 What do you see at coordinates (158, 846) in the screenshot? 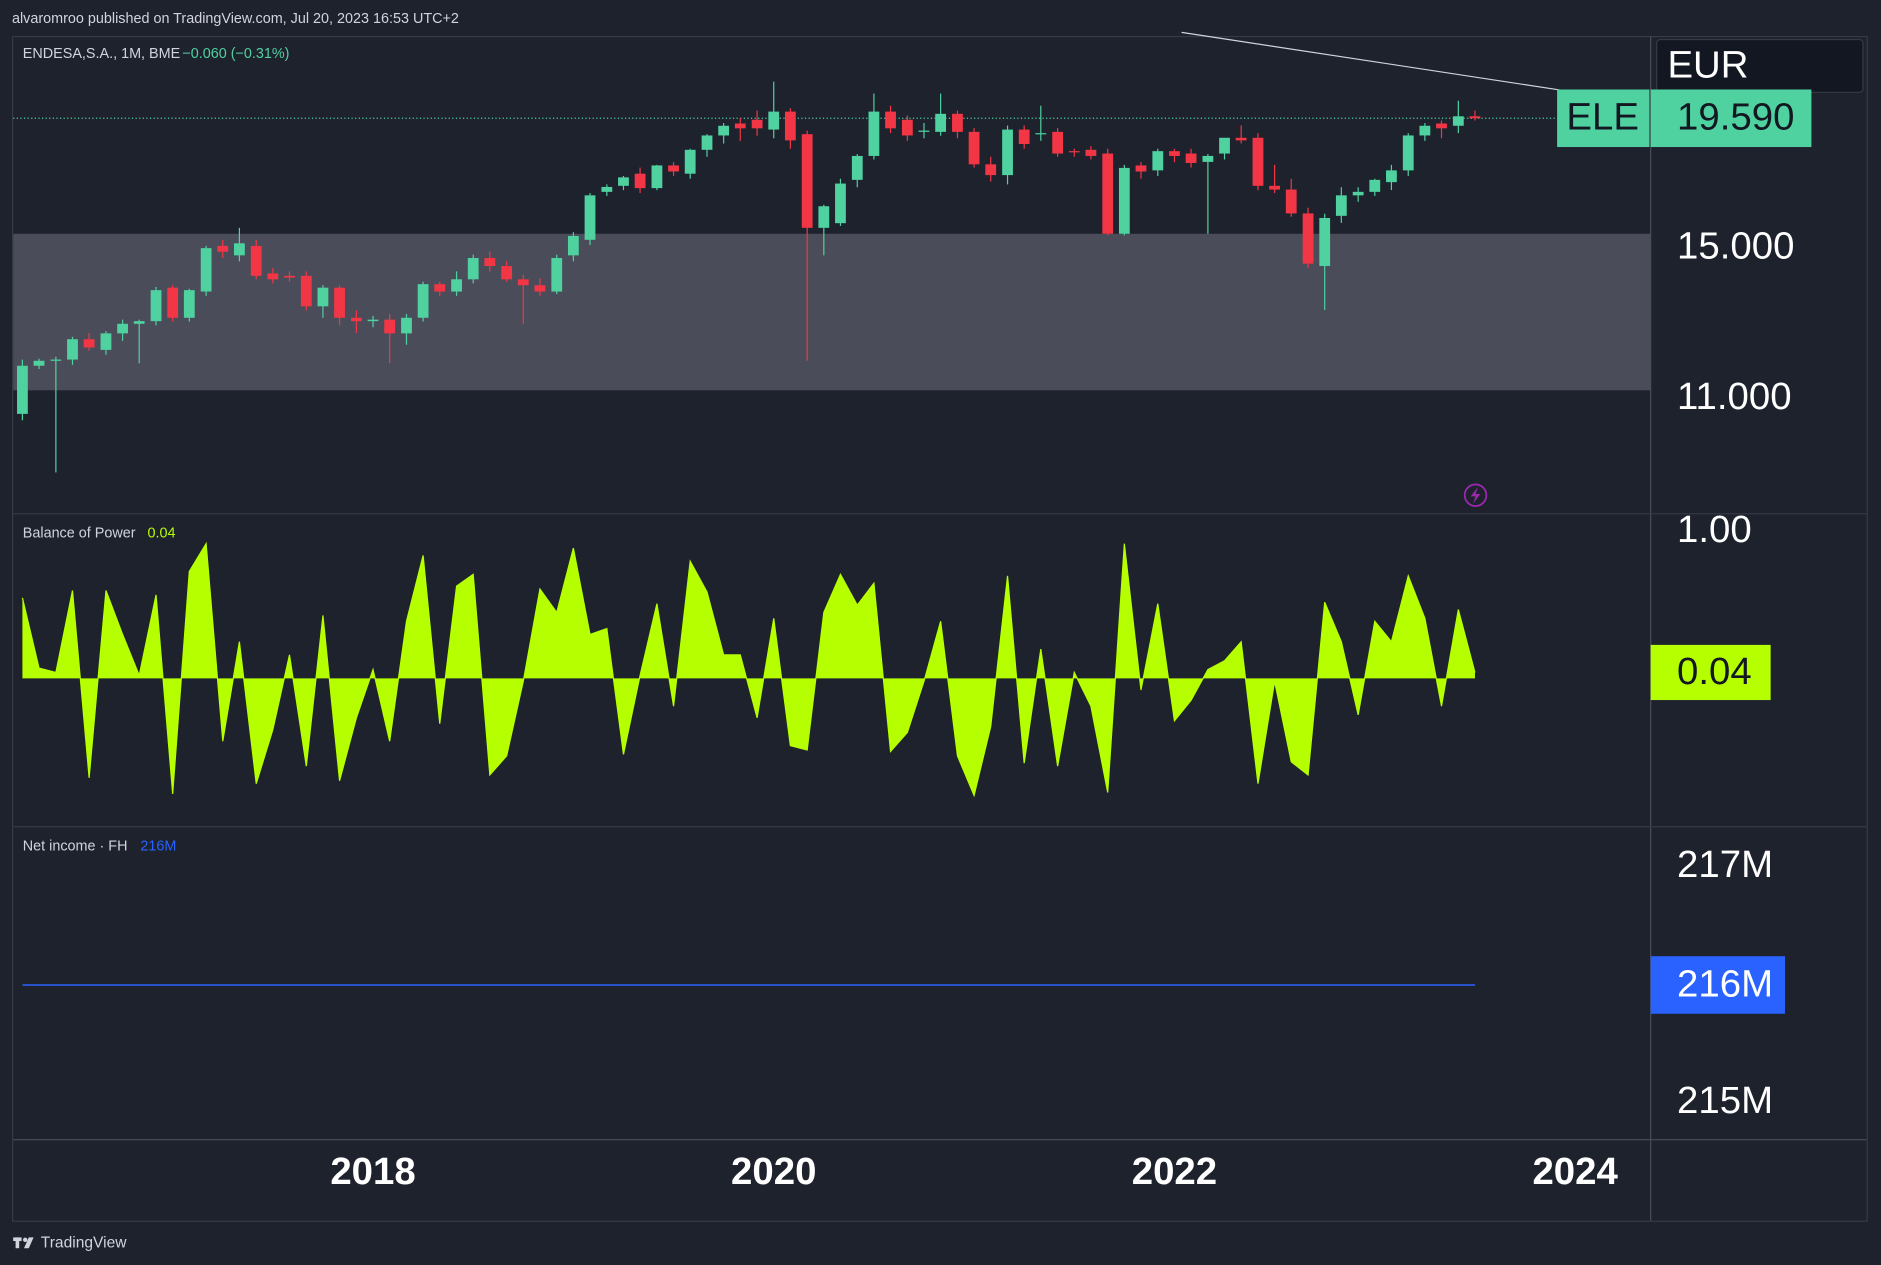
I see `legend-value: 216M` at bounding box center [158, 846].